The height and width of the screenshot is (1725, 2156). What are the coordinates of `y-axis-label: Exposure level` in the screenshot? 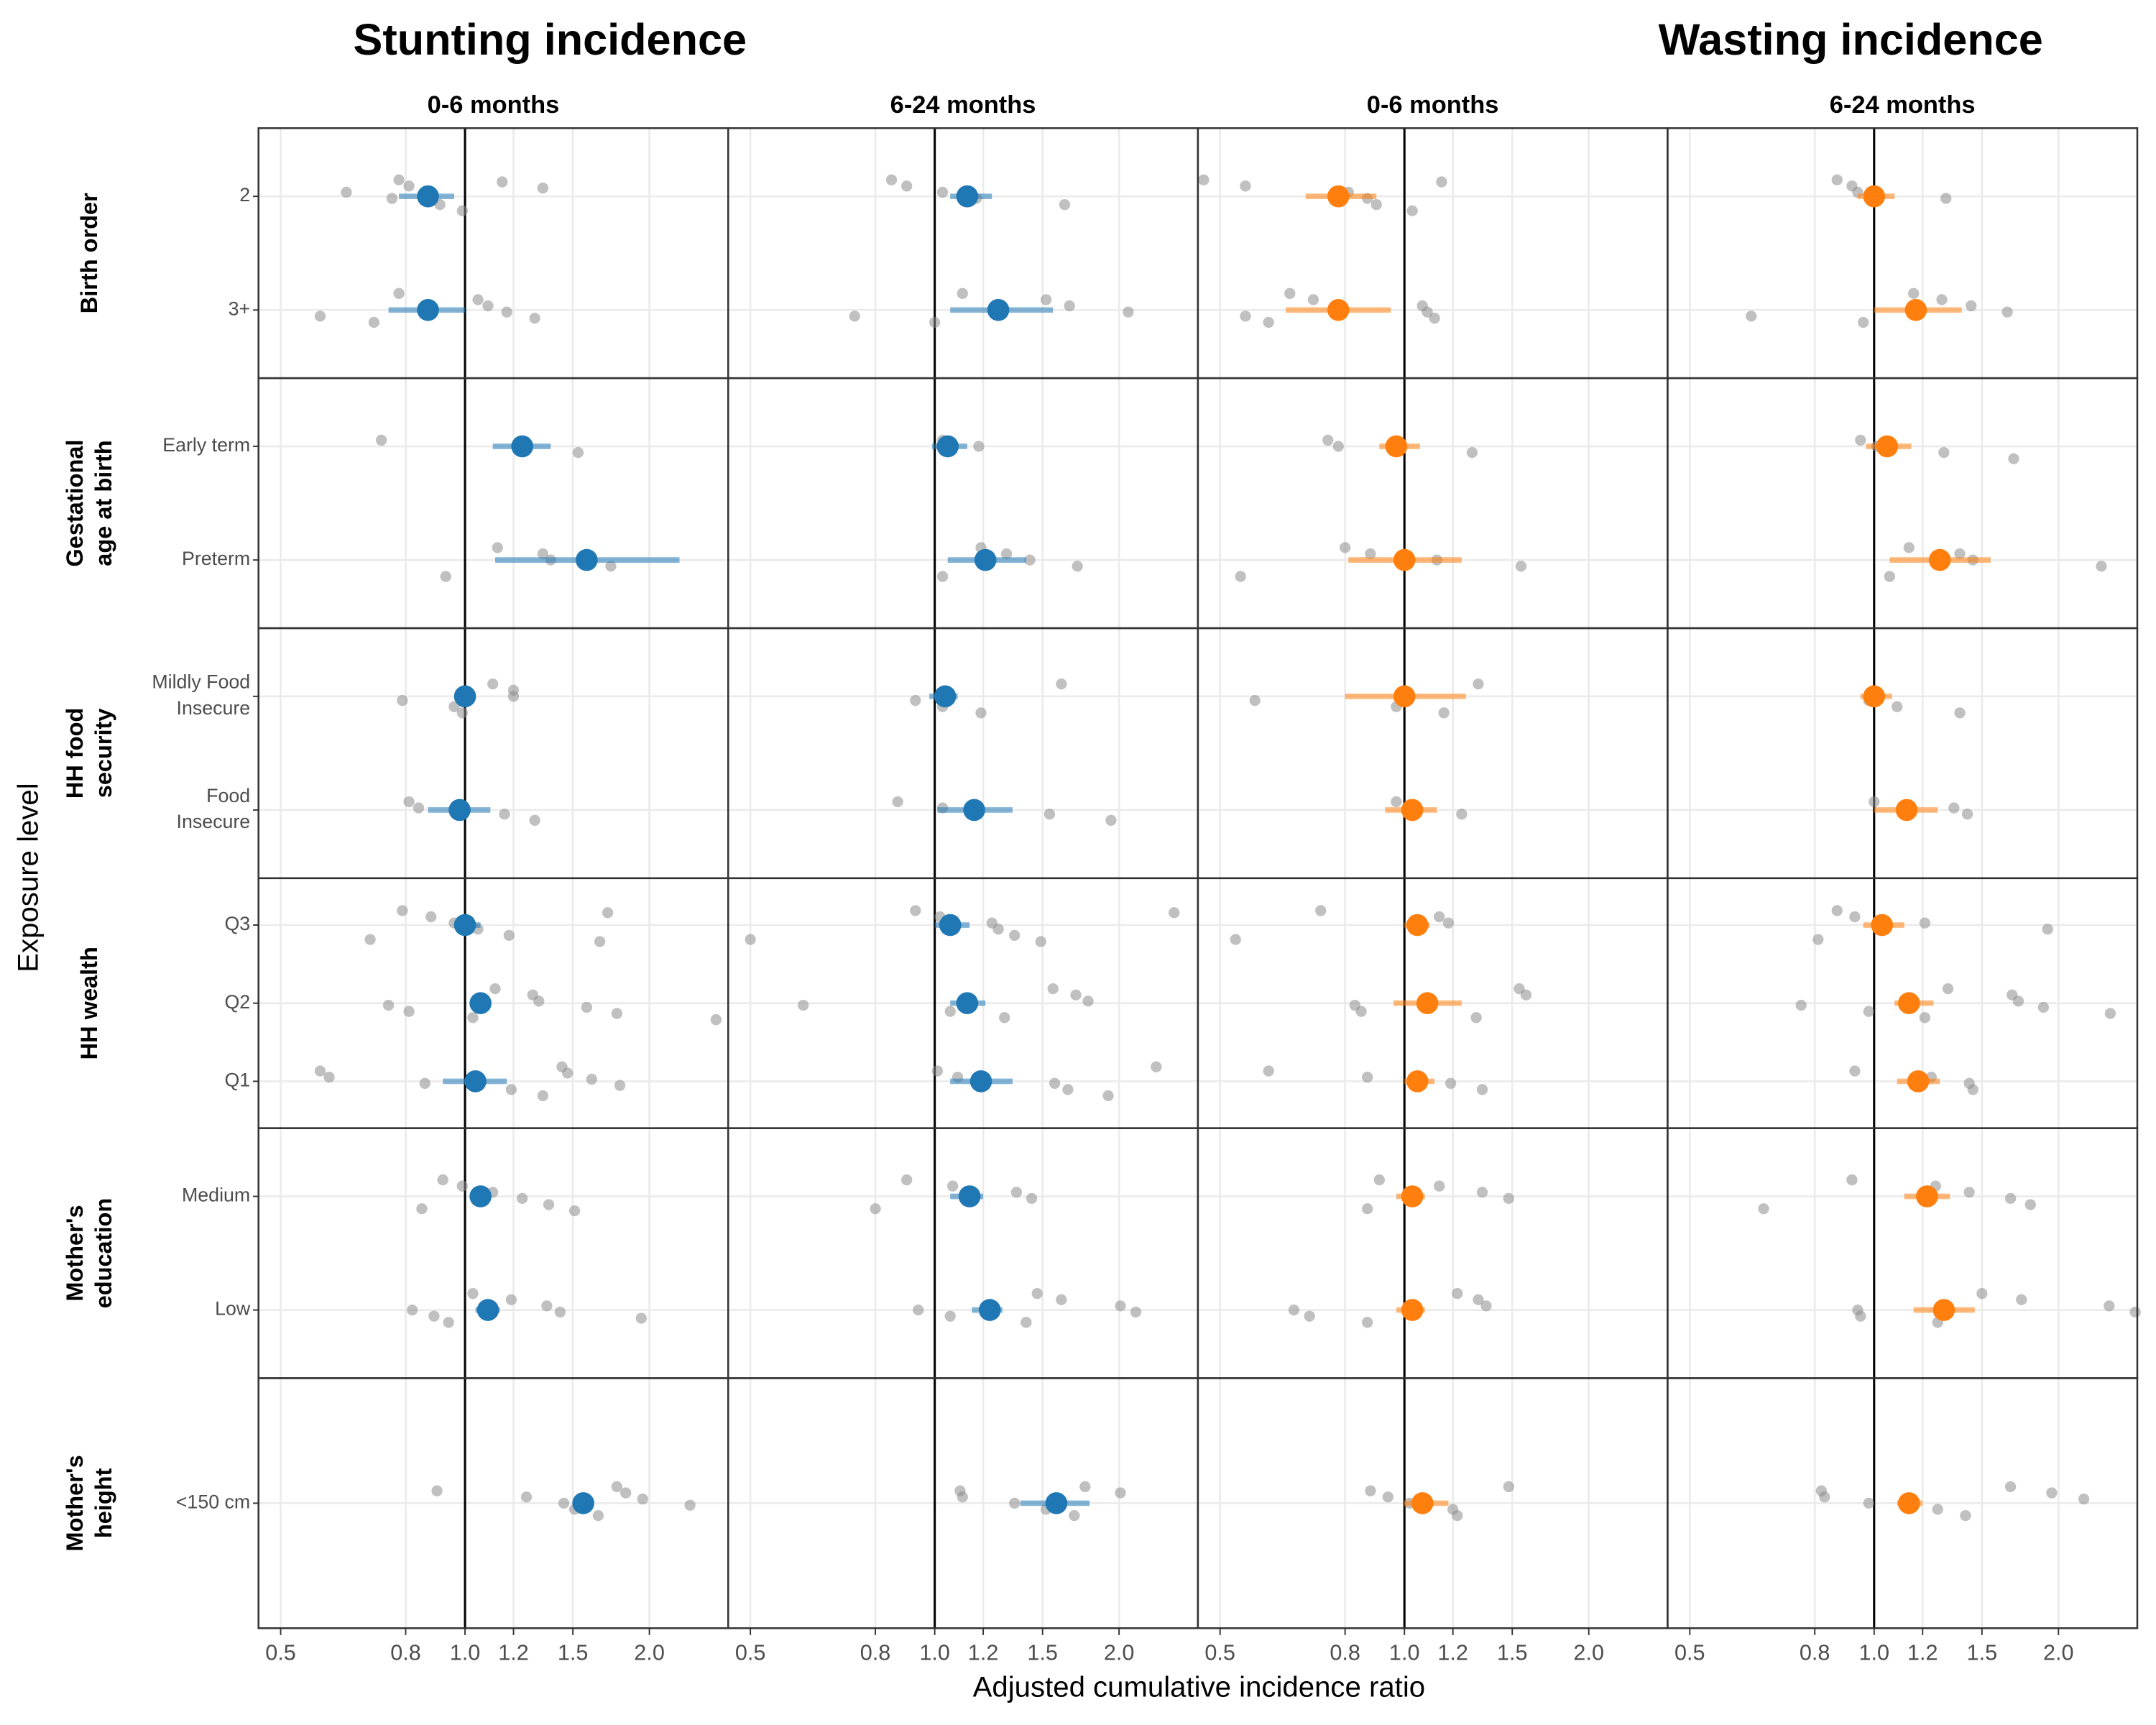 It's located at (28, 877).